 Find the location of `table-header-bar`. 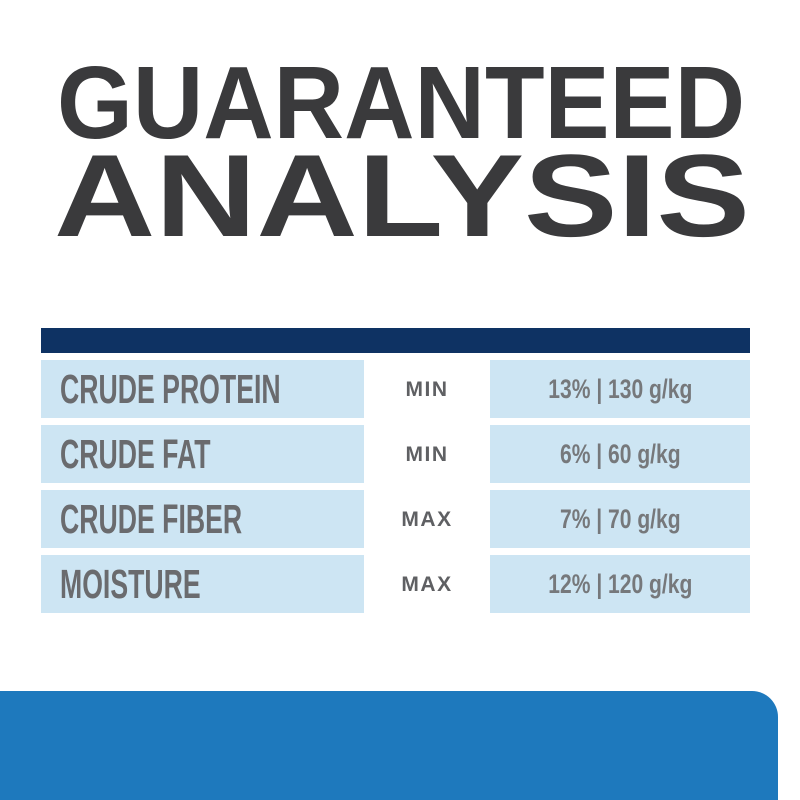

table-header-bar is located at coordinates (395, 340).